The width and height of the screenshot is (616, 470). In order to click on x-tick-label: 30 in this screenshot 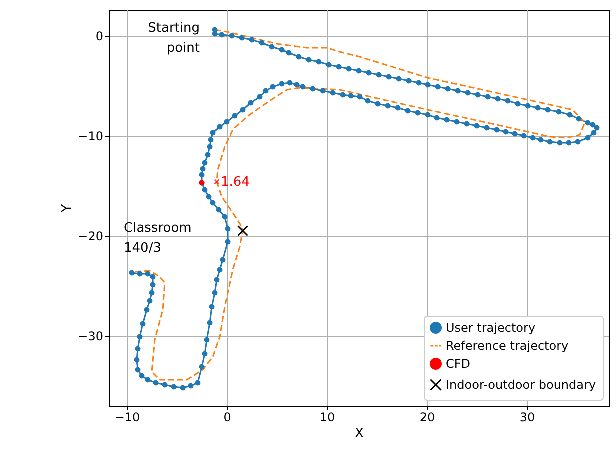, I will do `click(528, 417)`.